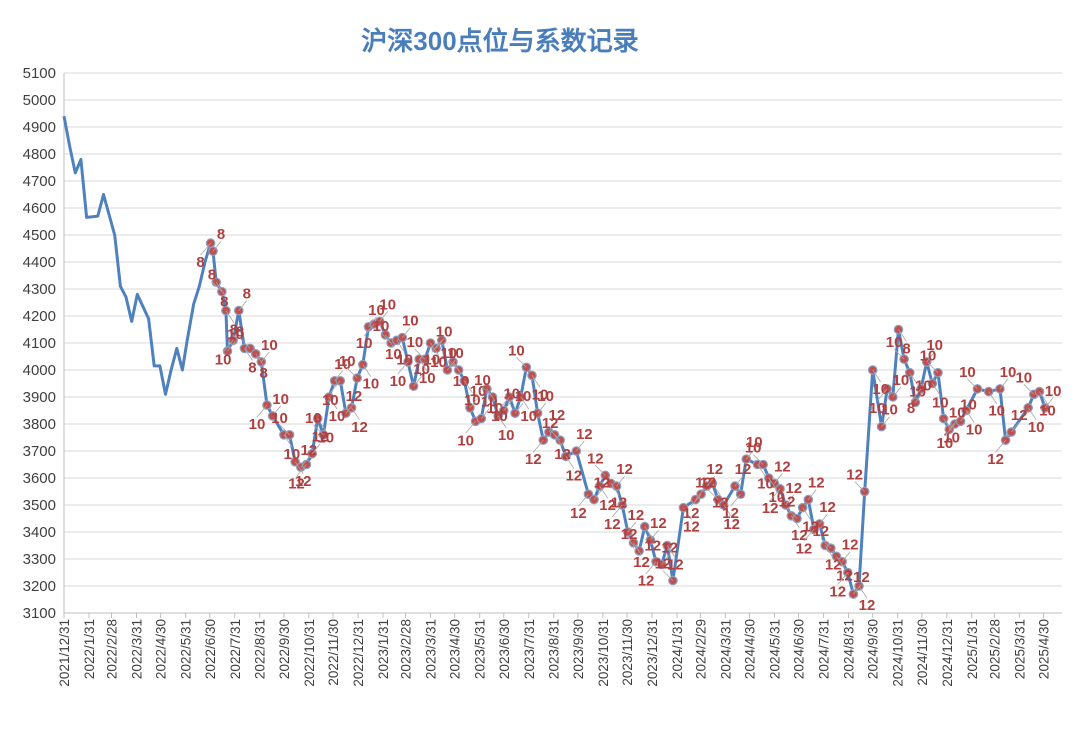  Describe the element at coordinates (358, 653) in the screenshot. I see `x-tick-label: 2022/12/31` at that location.